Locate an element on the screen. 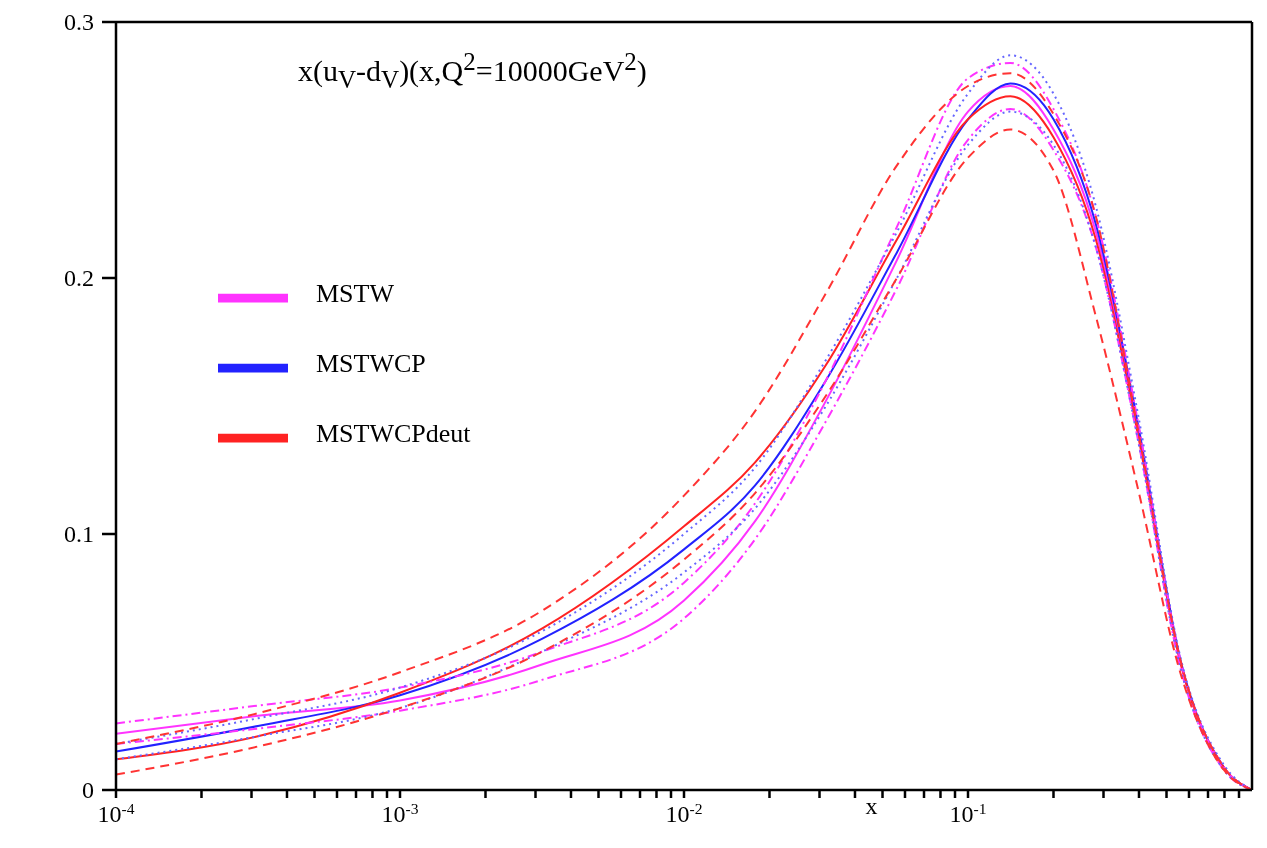  y-tick-label: 0.2 is located at coordinates (79, 278).